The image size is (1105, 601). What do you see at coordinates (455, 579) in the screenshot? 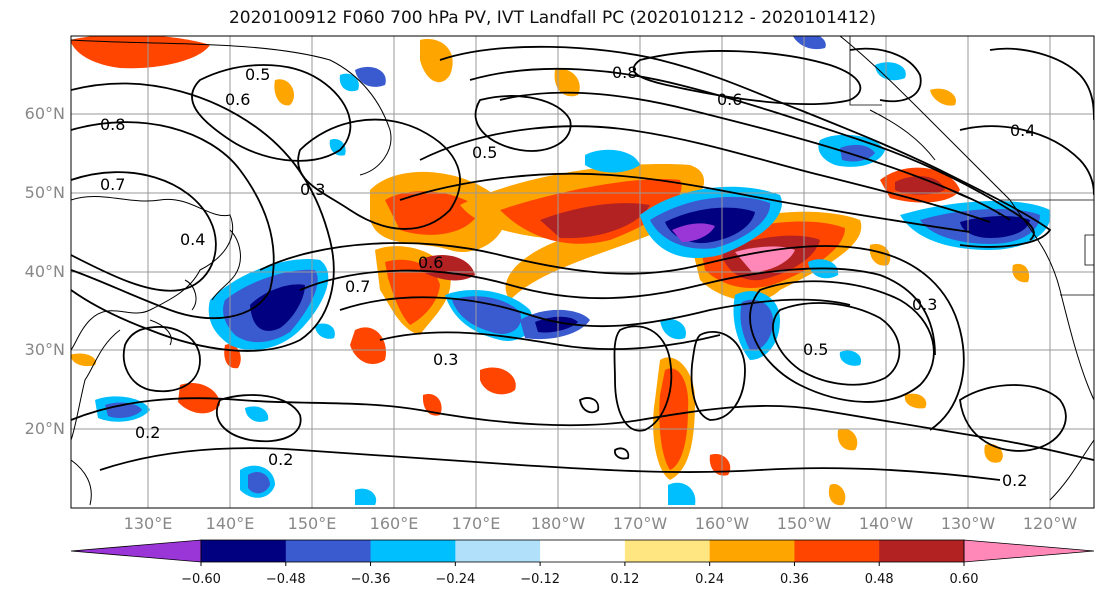
I see `colorbar-tick-label: −0.24` at bounding box center [455, 579].